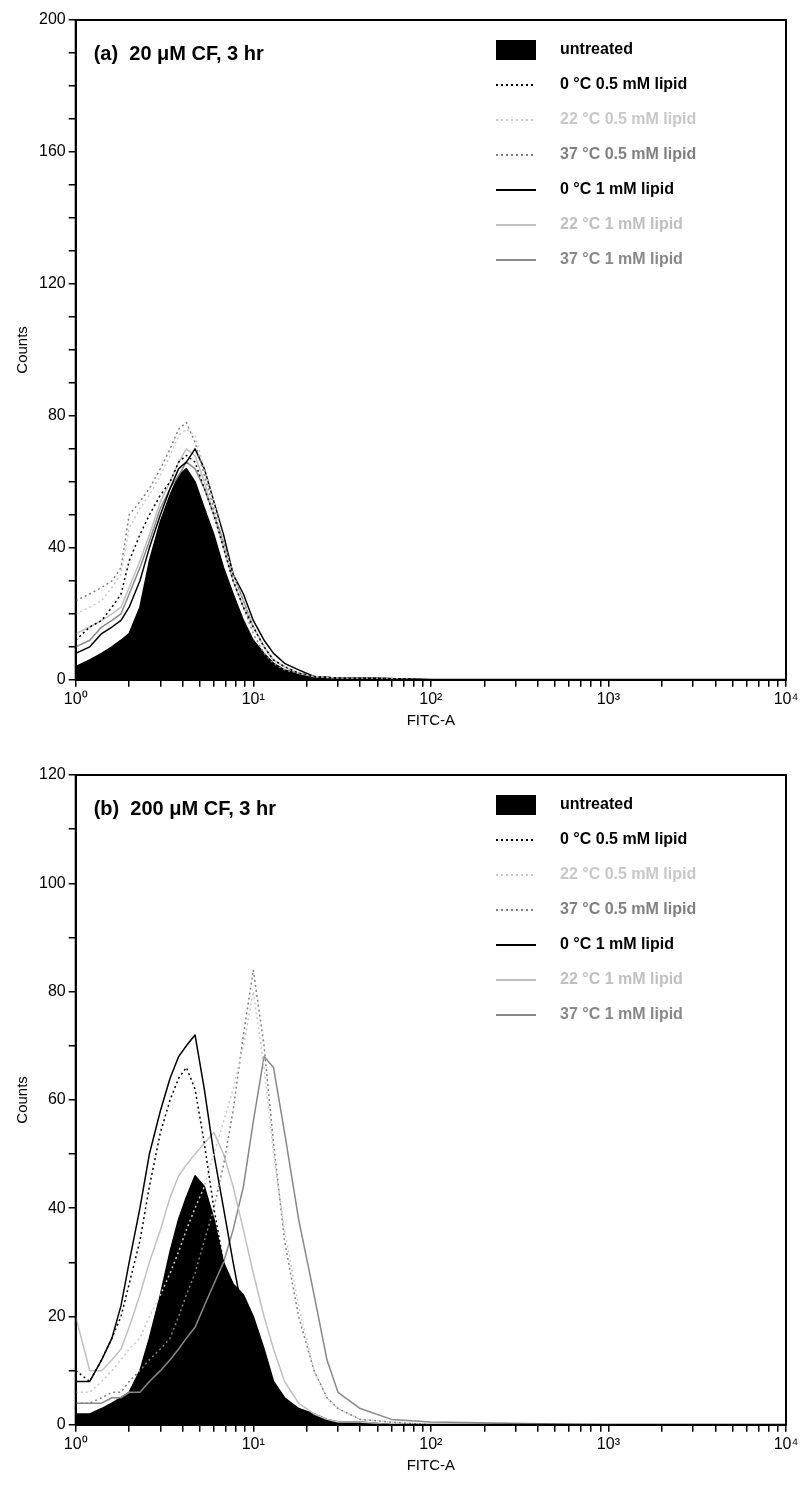 The width and height of the screenshot is (804, 1485). Describe the element at coordinates (185, 807) in the screenshot. I see `text: (b) 200 μM CF, 3 hr` at that location.